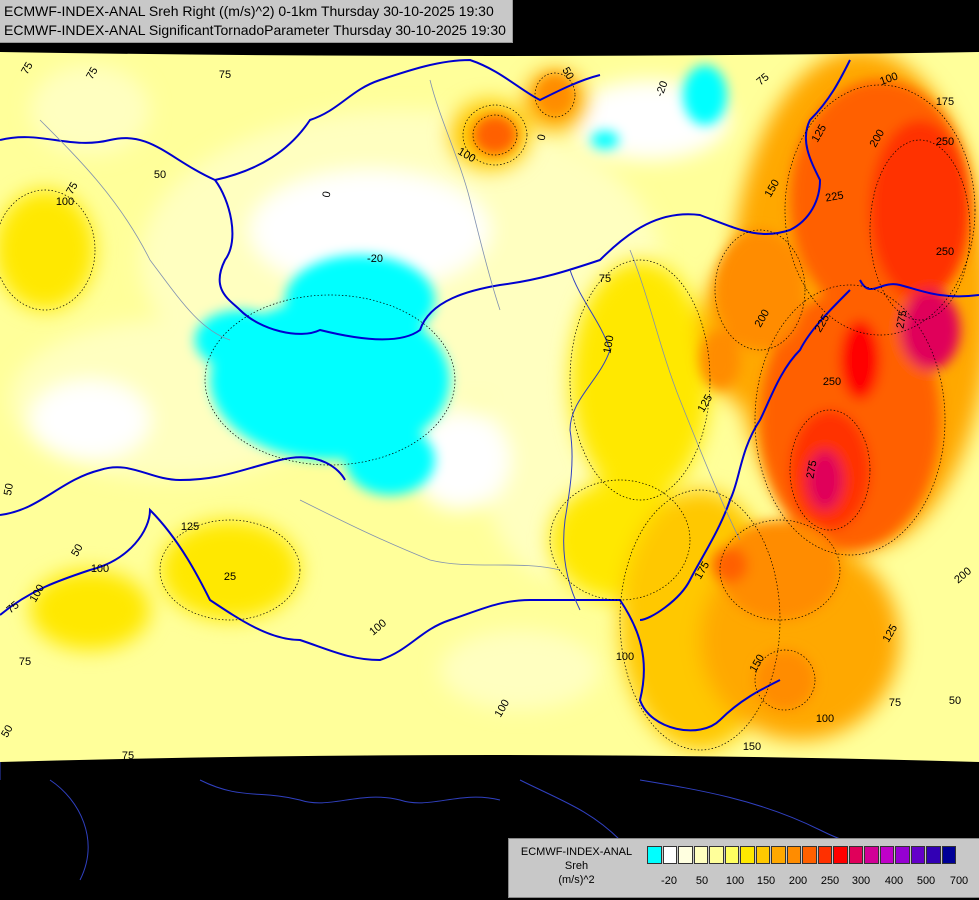  What do you see at coordinates (926, 881) in the screenshot?
I see `legend-tick-label: 500` at bounding box center [926, 881].